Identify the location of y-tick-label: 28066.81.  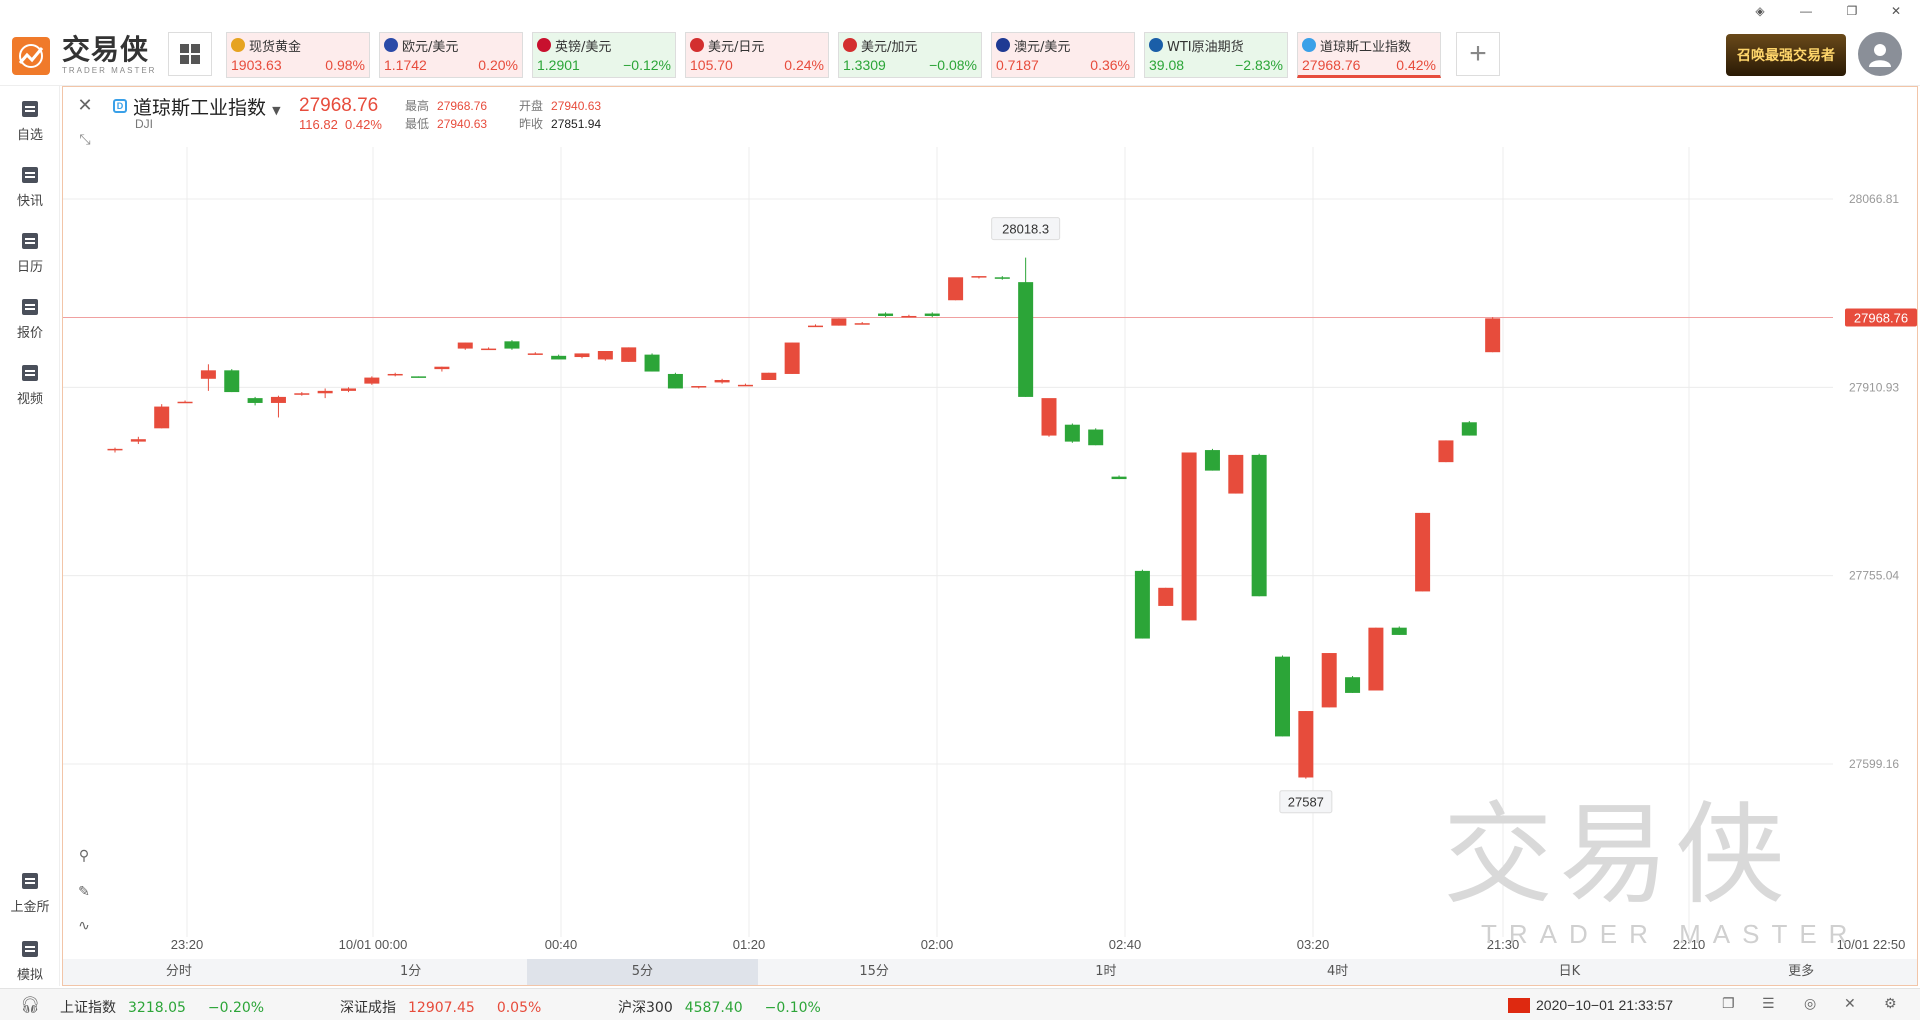
(1874, 199).